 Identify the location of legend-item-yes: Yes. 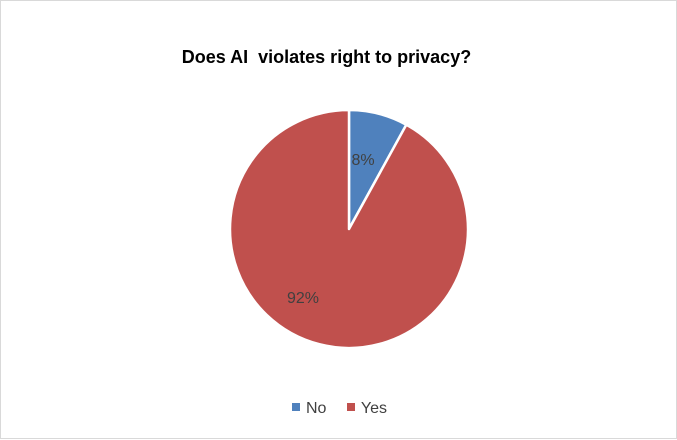
(366, 409).